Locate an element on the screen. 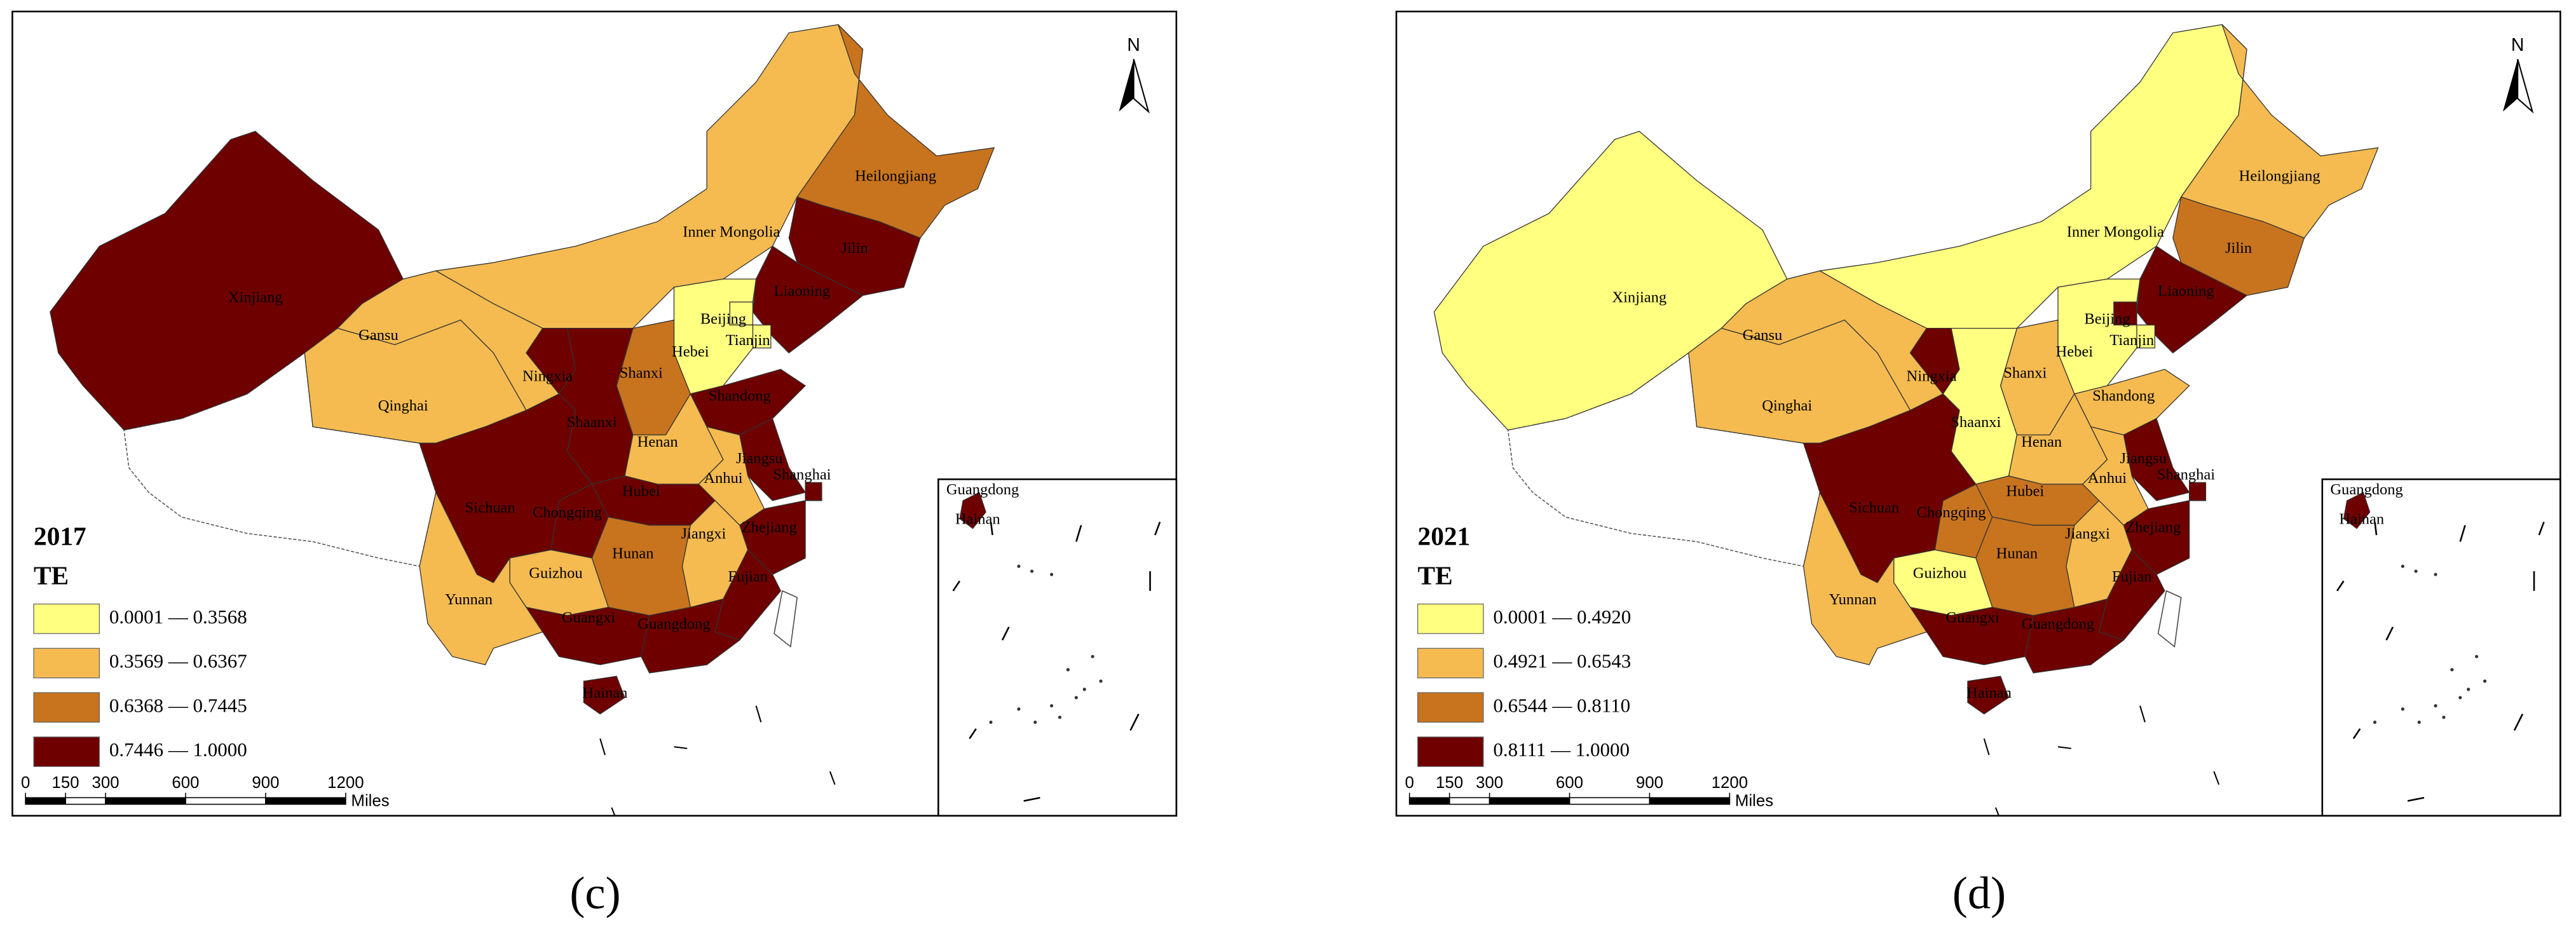  province-label: Jiangxi is located at coordinates (703, 534).